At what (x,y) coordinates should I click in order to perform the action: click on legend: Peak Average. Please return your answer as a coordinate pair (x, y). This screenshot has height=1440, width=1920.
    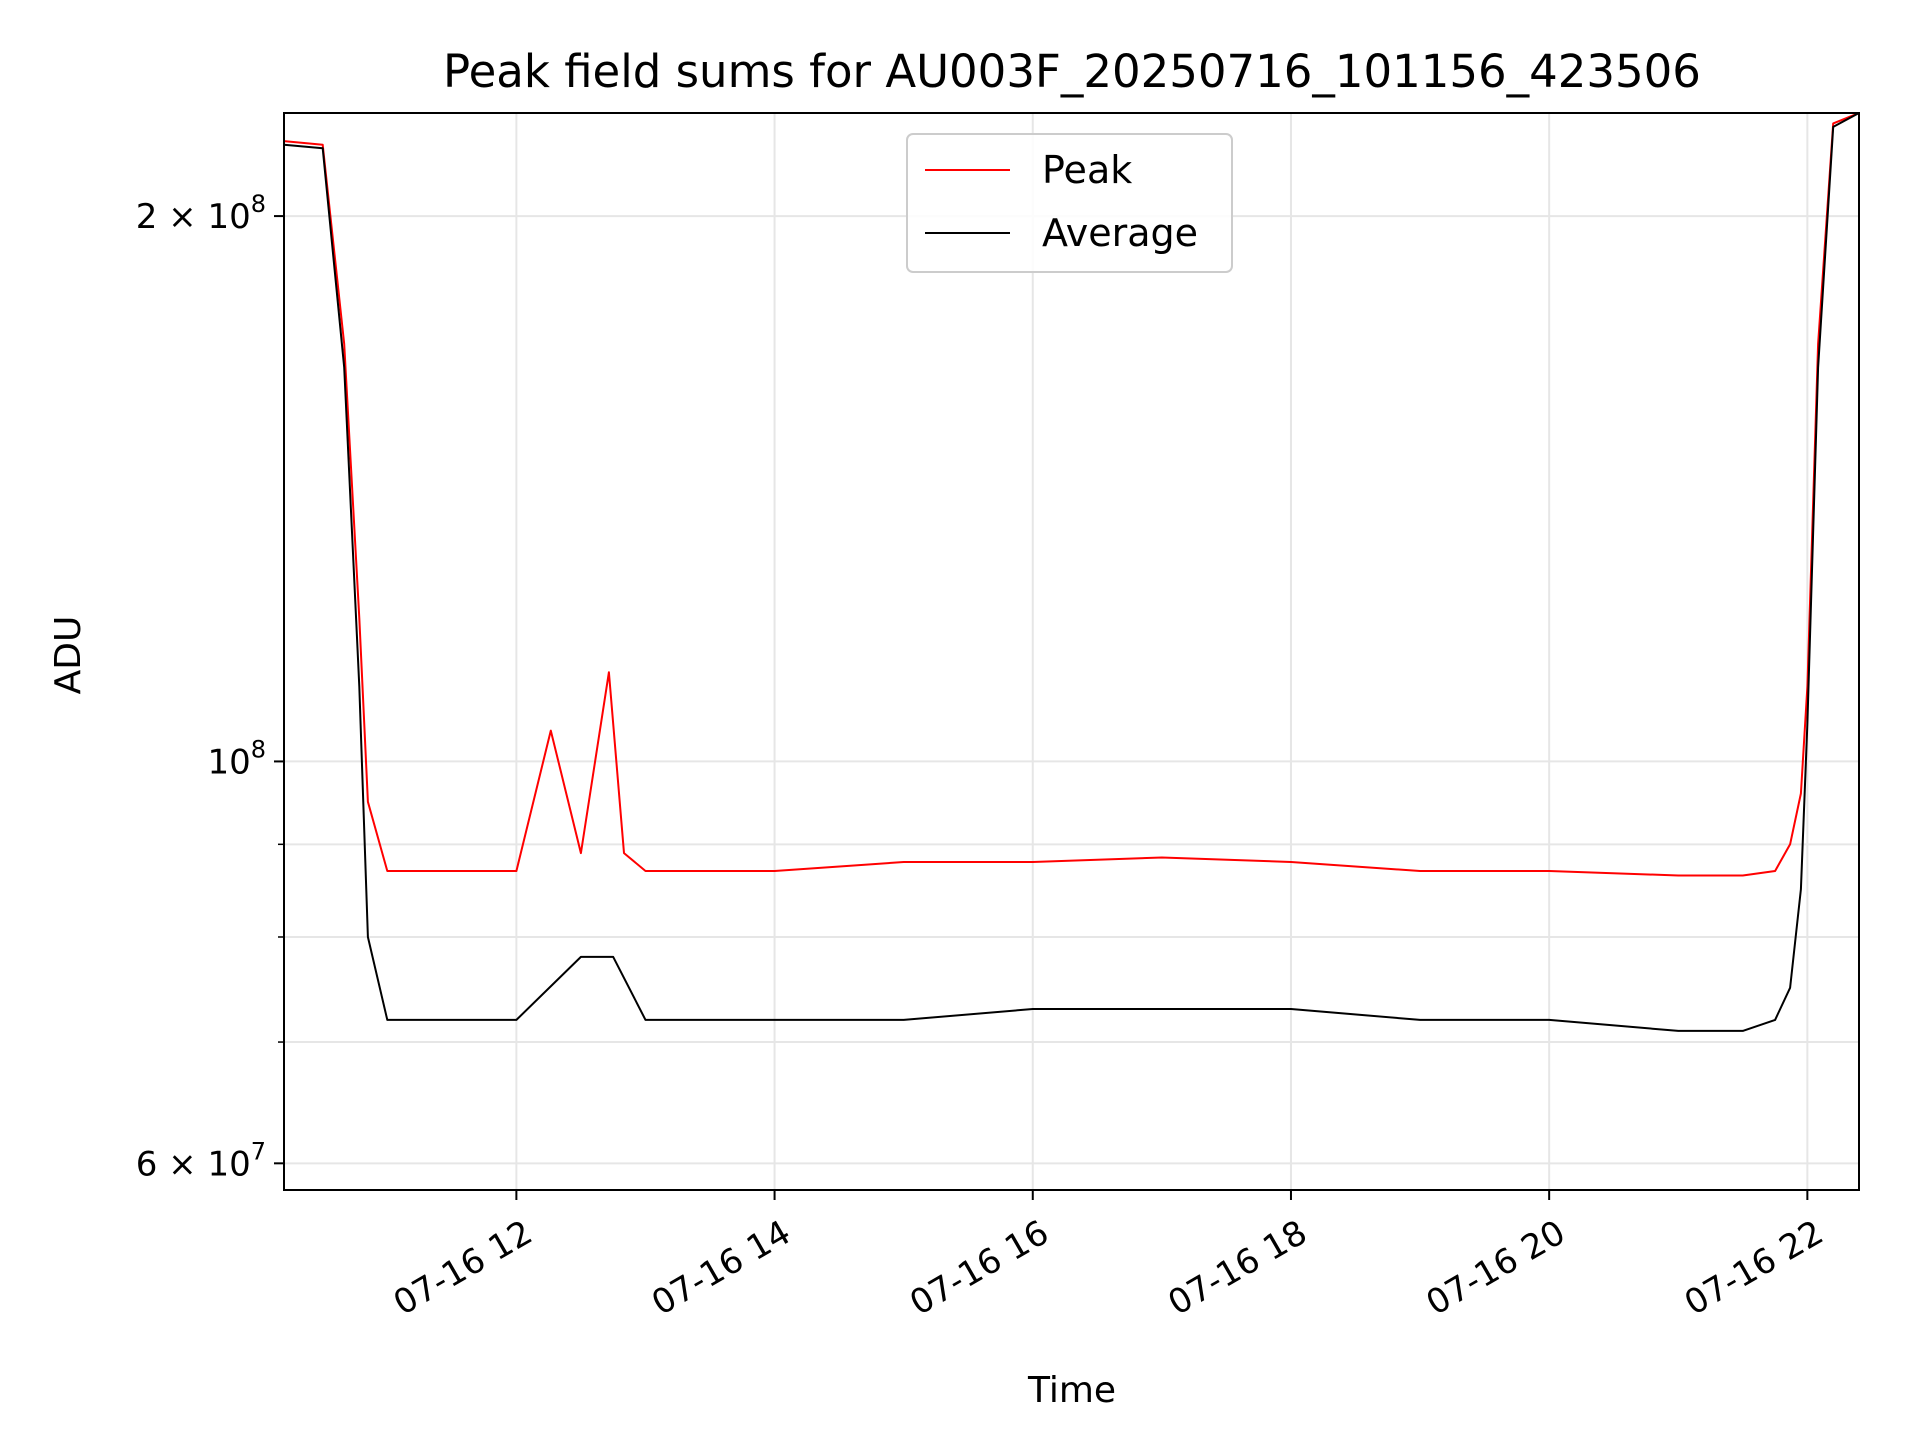
    Looking at the image, I should click on (1069, 203).